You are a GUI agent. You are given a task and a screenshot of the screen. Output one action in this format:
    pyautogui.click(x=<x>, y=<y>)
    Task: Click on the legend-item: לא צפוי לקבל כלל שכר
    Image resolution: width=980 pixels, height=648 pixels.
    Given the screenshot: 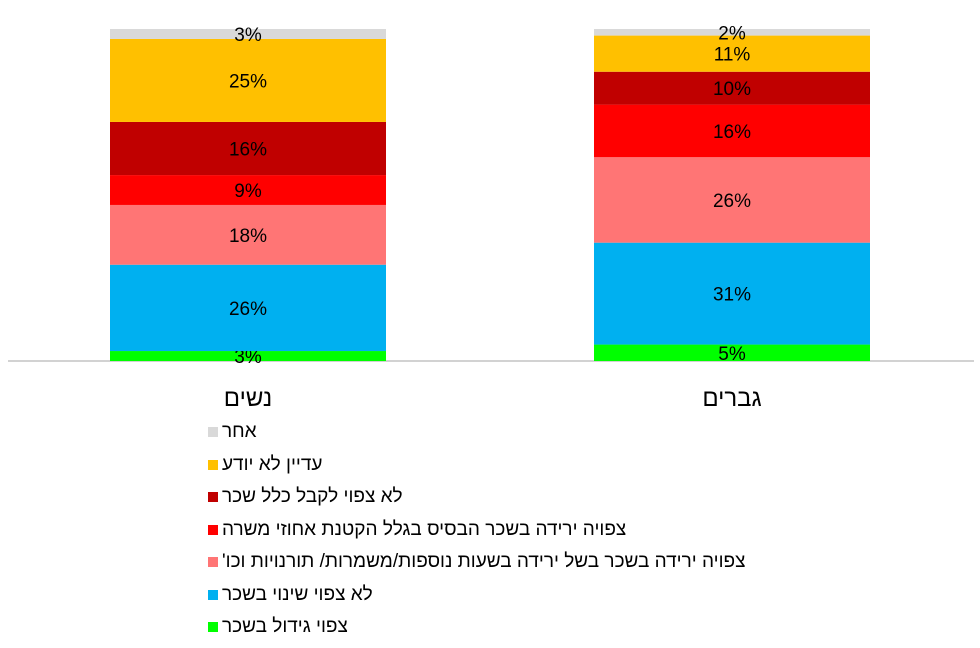 What is the action you would take?
    pyautogui.click(x=305, y=497)
    